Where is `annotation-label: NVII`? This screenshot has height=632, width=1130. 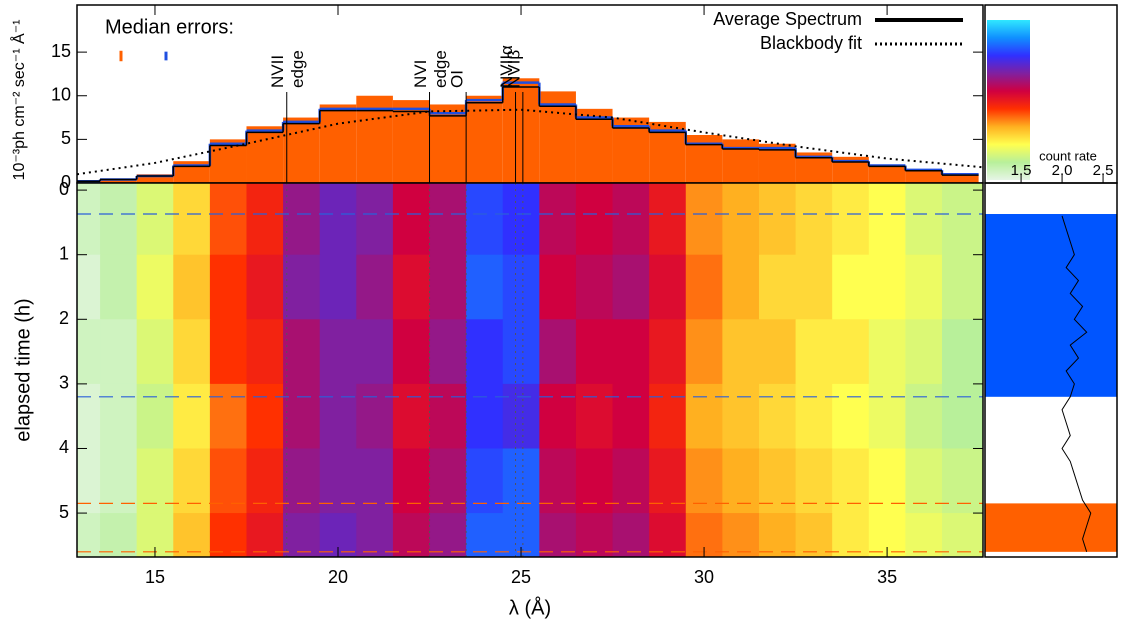 annotation-label: NVII is located at coordinates (277, 71).